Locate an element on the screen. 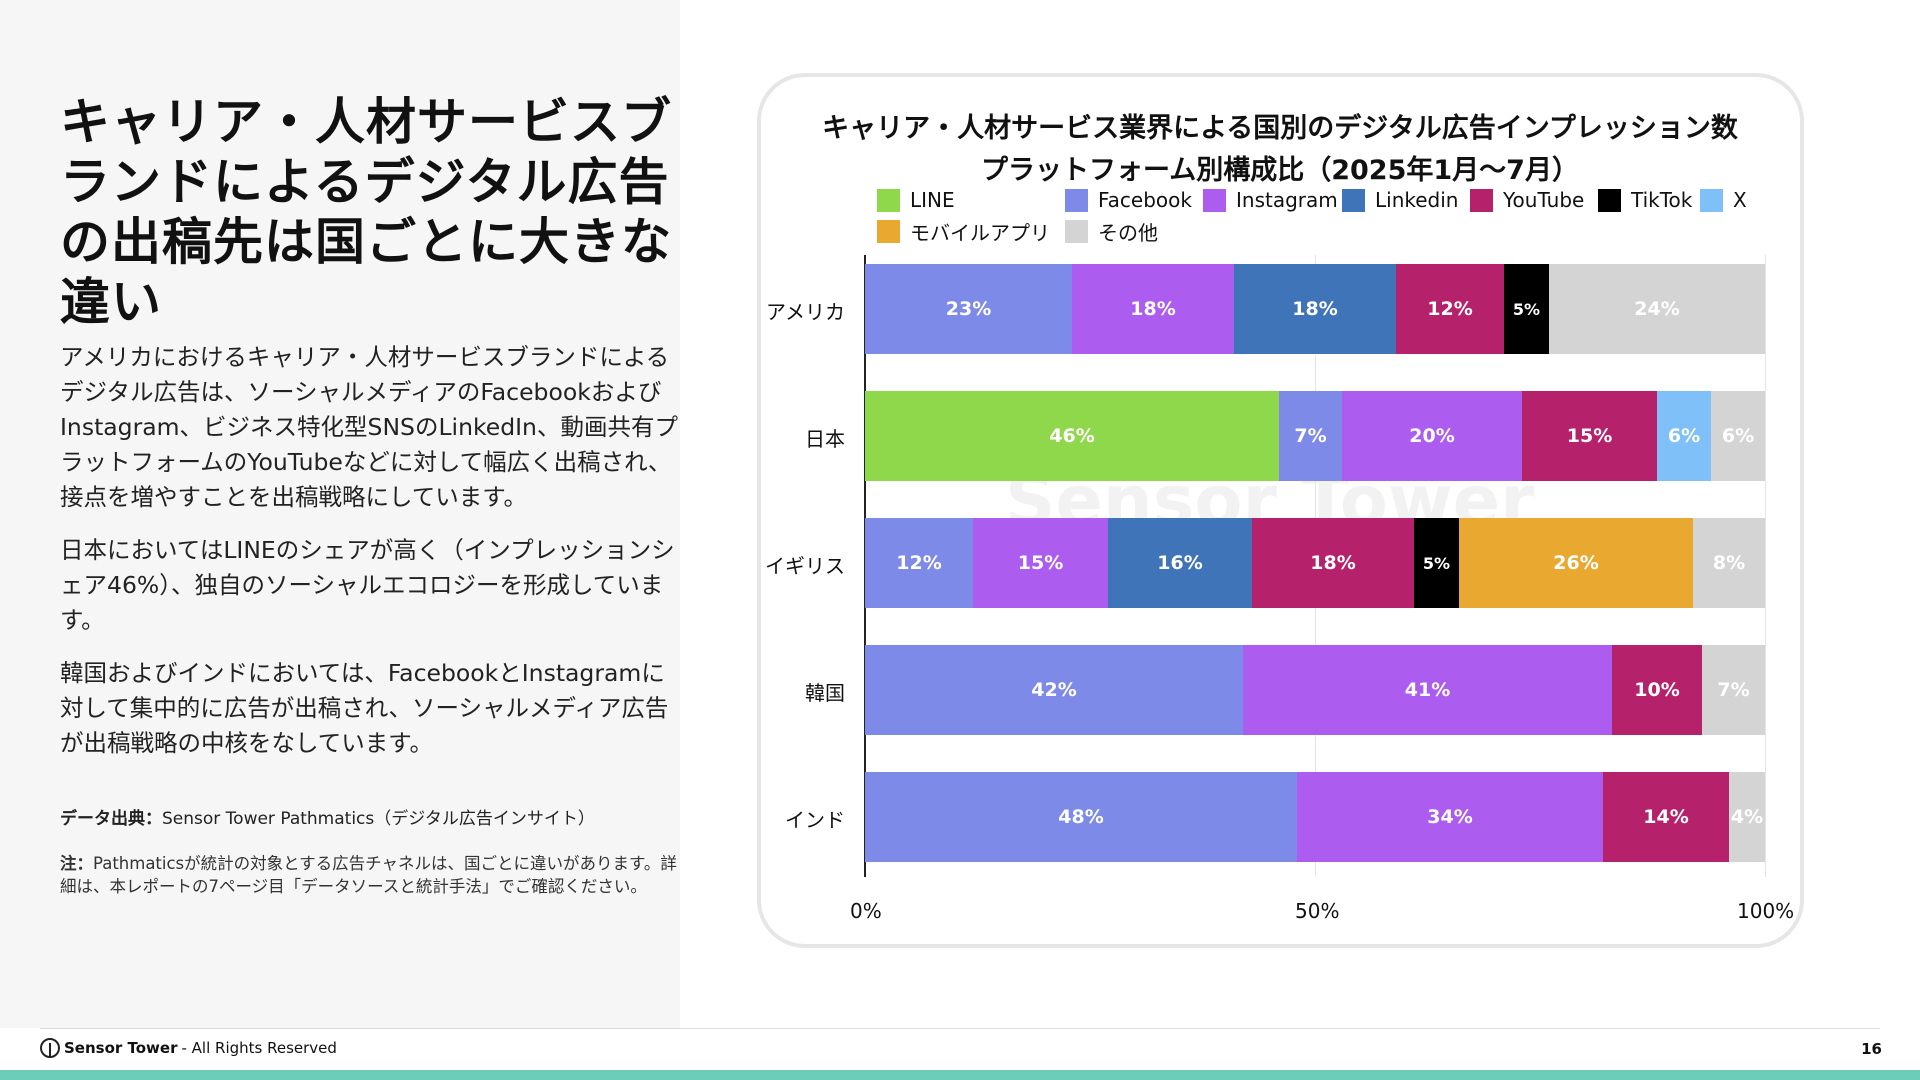  footer-divider is located at coordinates (960, 1028).